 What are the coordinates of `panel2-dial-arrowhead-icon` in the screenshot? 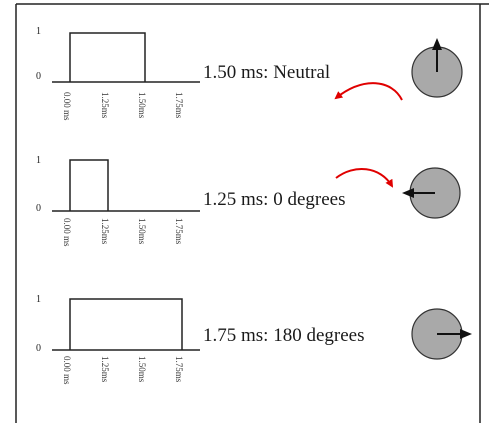 It's located at (408, 193).